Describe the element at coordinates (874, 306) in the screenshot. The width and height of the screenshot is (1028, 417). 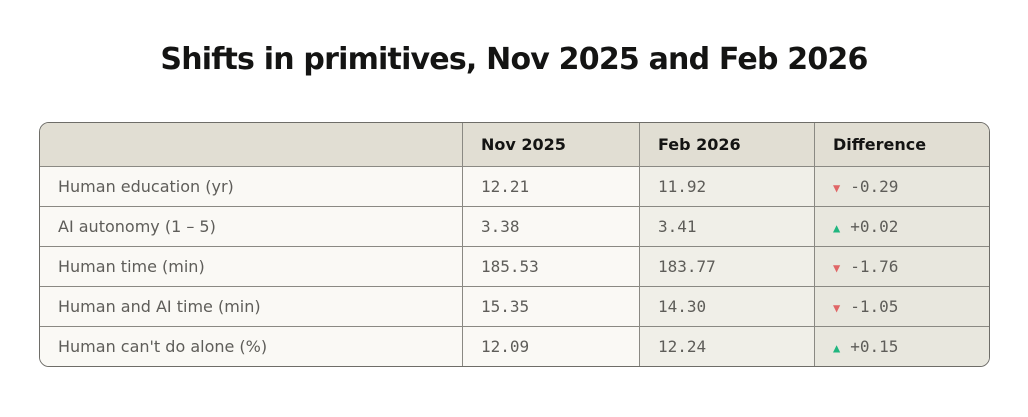
I see `difference-value: -1.05` at that location.